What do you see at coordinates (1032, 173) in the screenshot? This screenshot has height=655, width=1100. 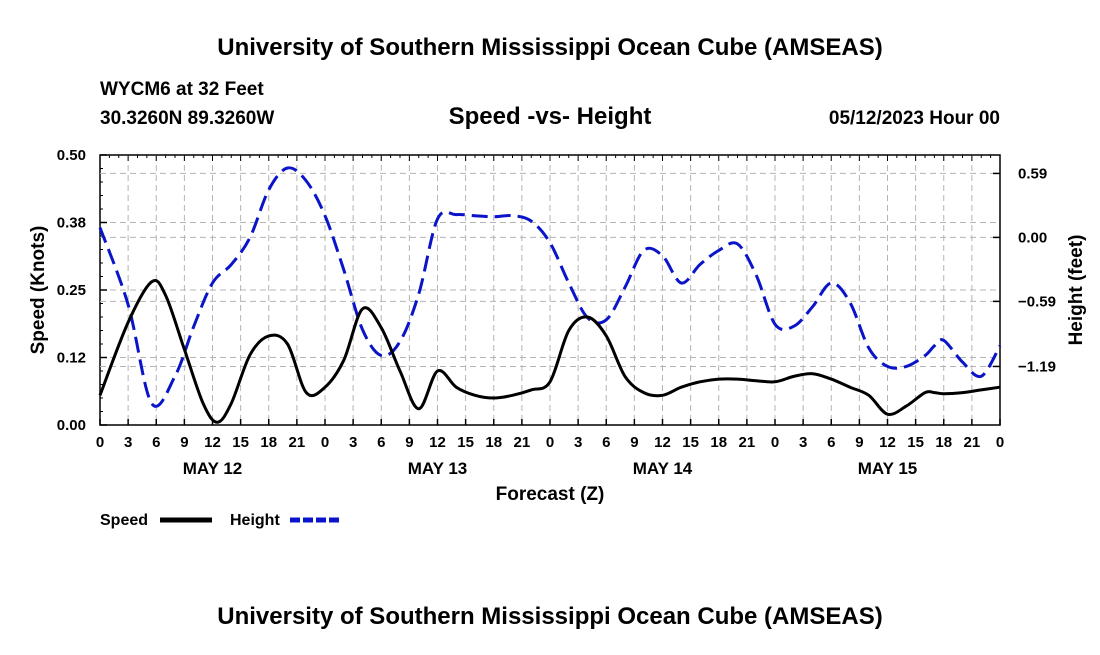 I see `y2-tick-label: 0.59` at bounding box center [1032, 173].